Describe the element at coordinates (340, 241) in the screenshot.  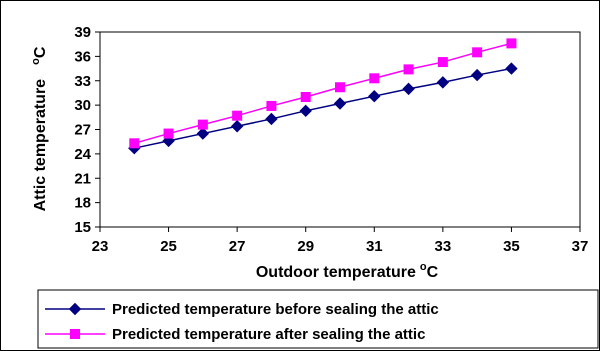
I see `x-axis: 23 25 27 29 31 33 35 37` at that location.